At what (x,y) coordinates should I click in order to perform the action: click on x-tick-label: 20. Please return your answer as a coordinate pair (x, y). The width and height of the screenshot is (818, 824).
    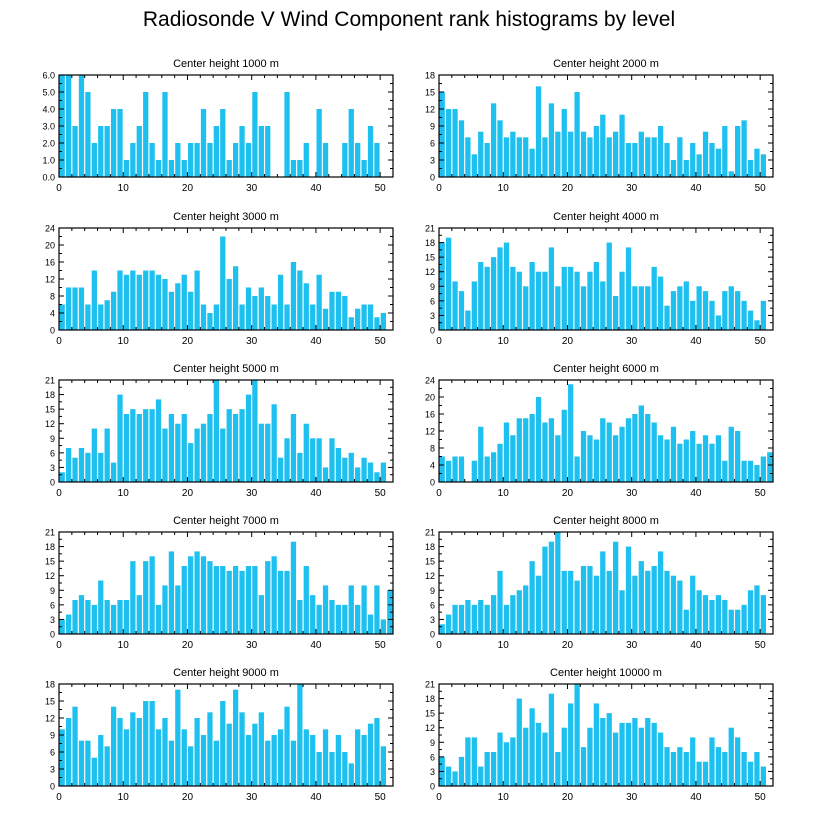
    Looking at the image, I should click on (568, 645).